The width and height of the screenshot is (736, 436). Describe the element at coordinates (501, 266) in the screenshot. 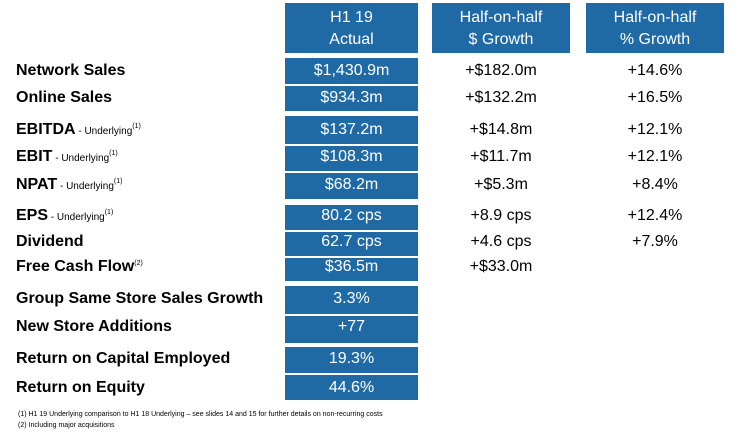

I see `dollar-growth-value: +$33.0m` at that location.